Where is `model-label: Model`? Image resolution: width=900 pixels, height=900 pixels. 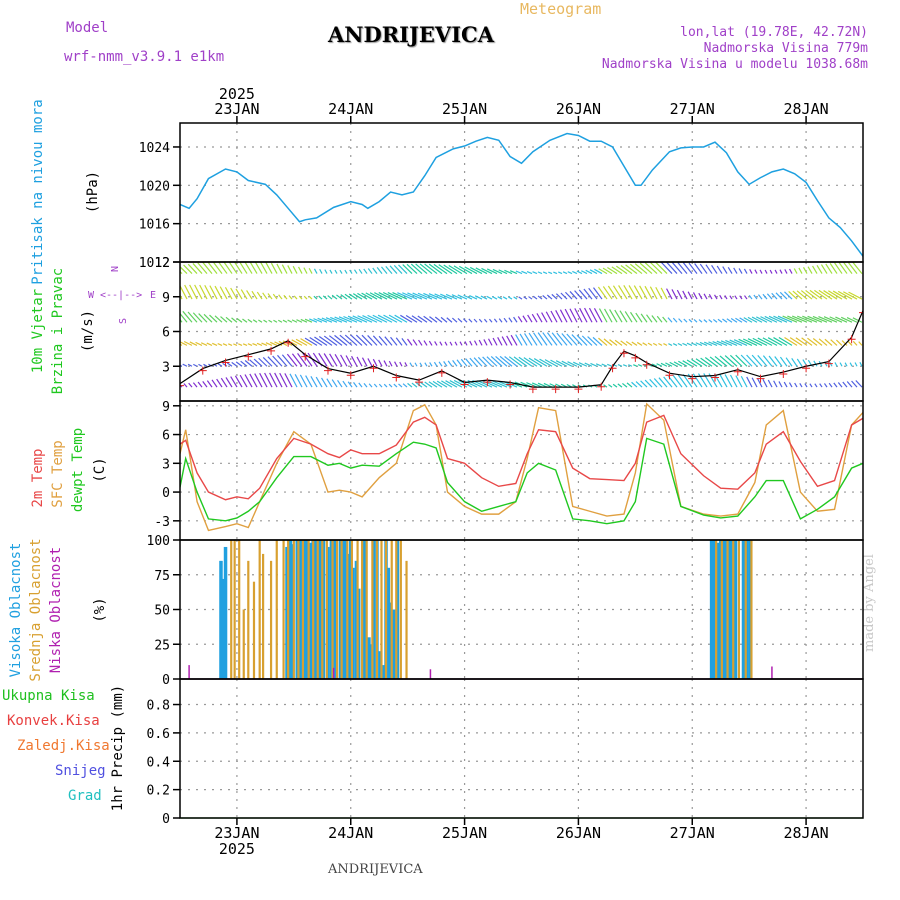 model-label: Model is located at coordinates (87, 28).